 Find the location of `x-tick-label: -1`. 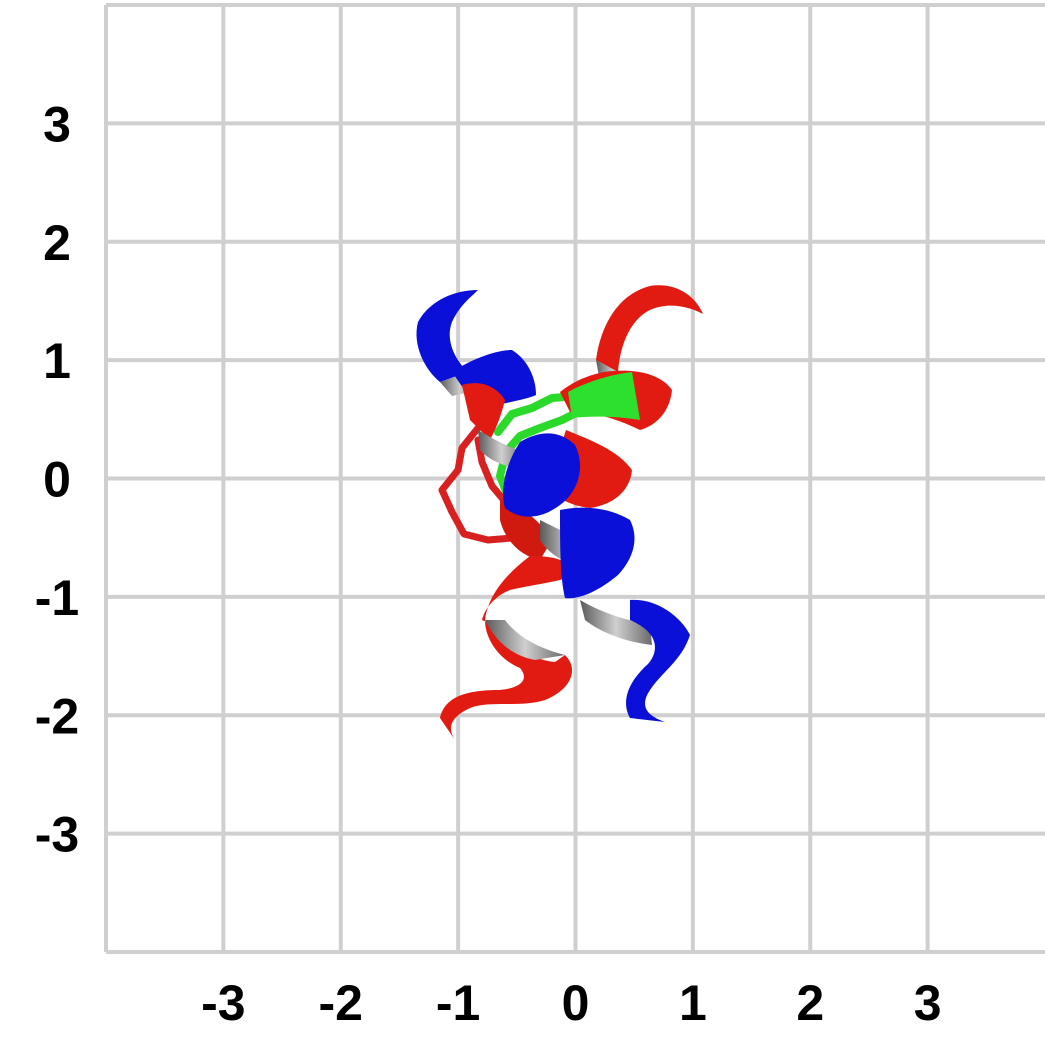

x-tick-label: -1 is located at coordinates (458, 1003).